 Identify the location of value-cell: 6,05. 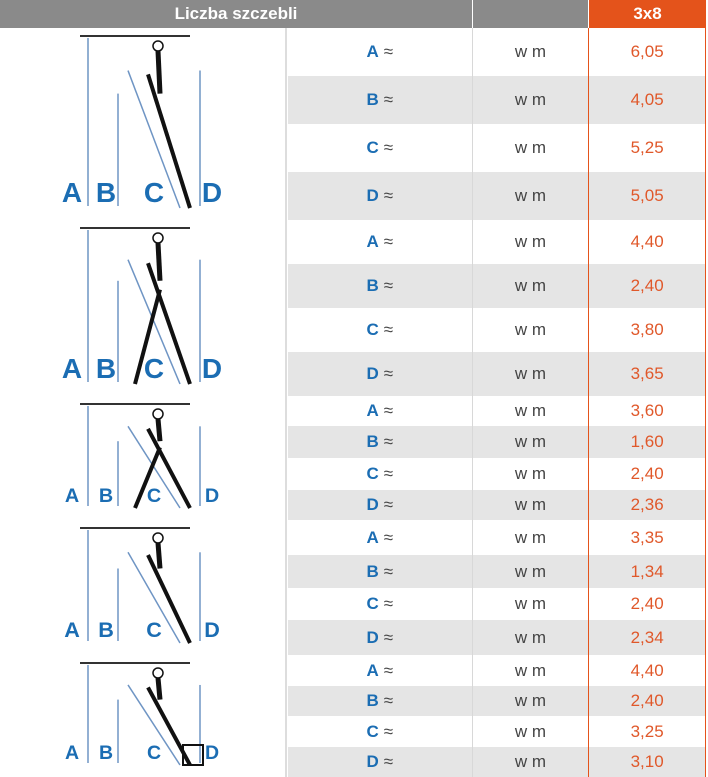
(647, 52).